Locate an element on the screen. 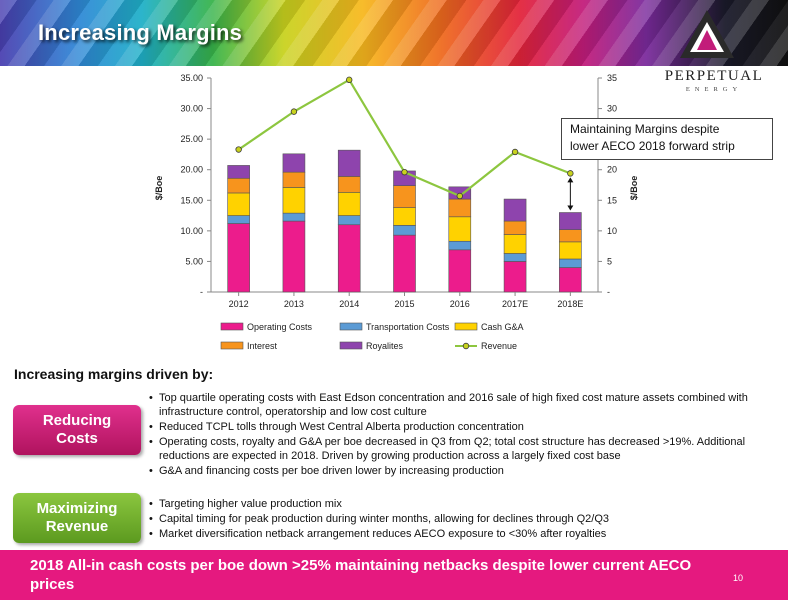  y2-tick-label: - is located at coordinates (608, 292).